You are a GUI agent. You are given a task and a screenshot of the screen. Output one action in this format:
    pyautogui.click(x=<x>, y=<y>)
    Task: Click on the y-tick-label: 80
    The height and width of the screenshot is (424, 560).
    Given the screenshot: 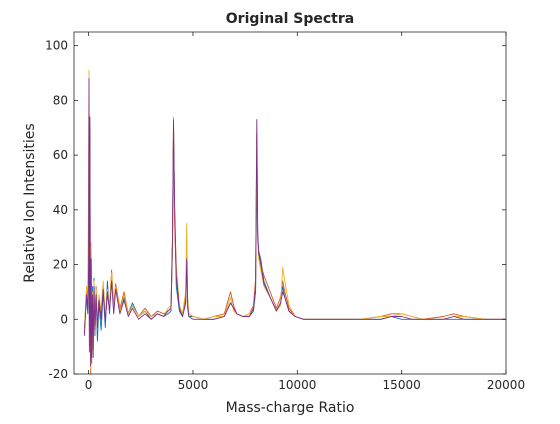 What is the action you would take?
    pyautogui.click(x=60, y=100)
    